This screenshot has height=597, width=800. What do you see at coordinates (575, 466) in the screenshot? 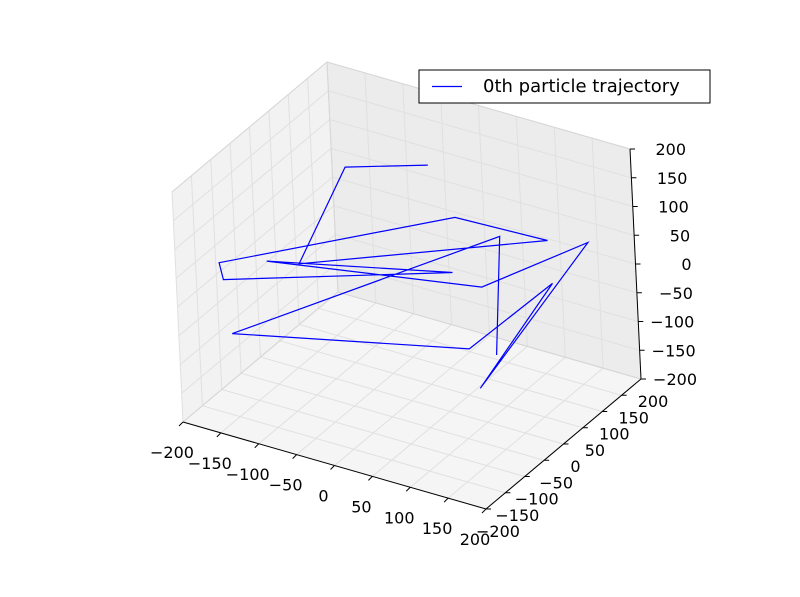
I see `y-tick-label: 0` at bounding box center [575, 466].